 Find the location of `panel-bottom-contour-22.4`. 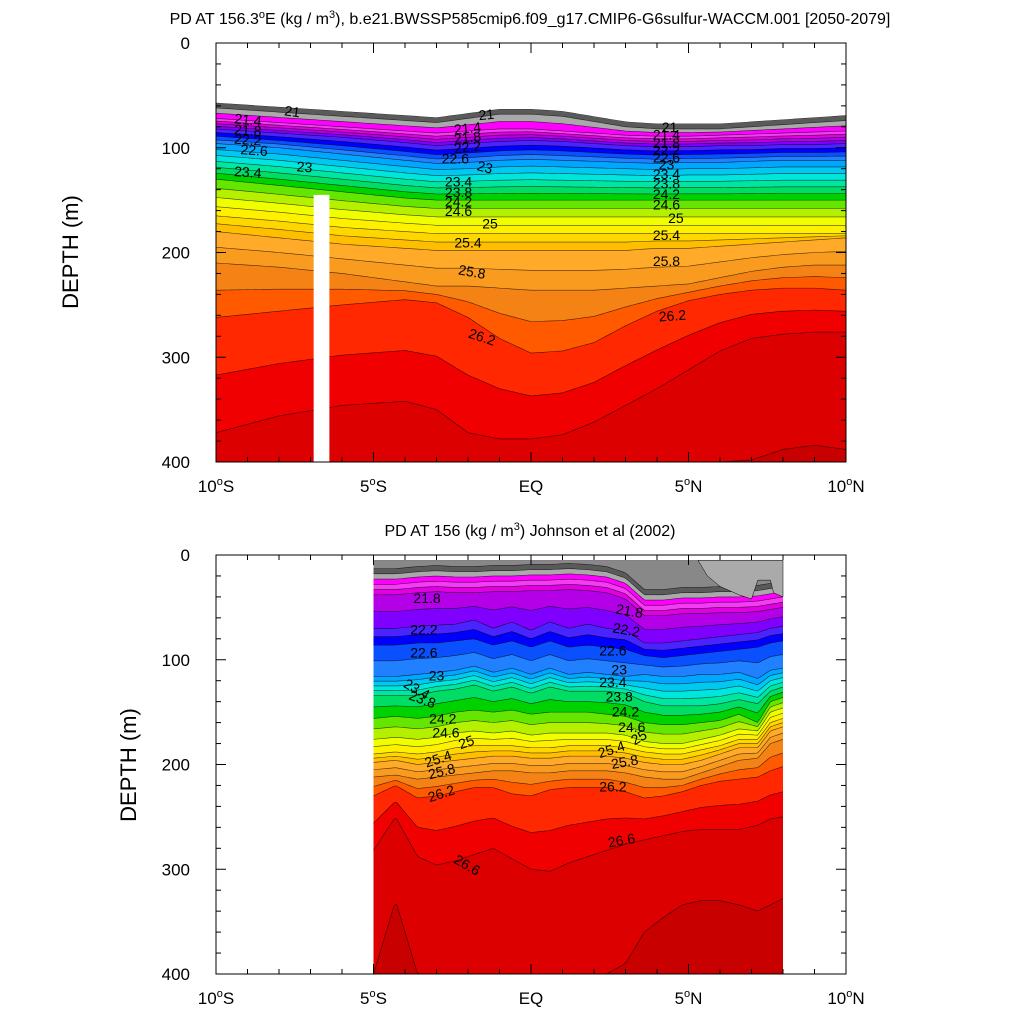

panel-bottom-contour-22.4 is located at coordinates (578, 640).